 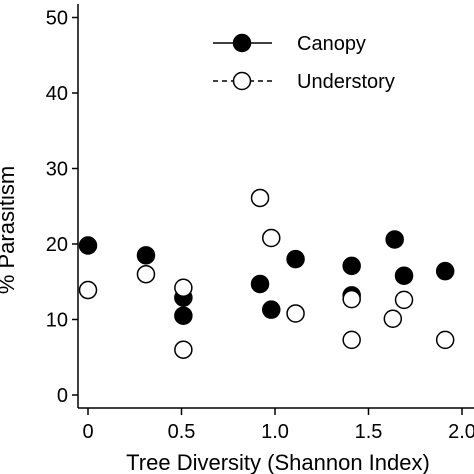 I want to click on legend-marker-canopy, so click(x=242, y=43).